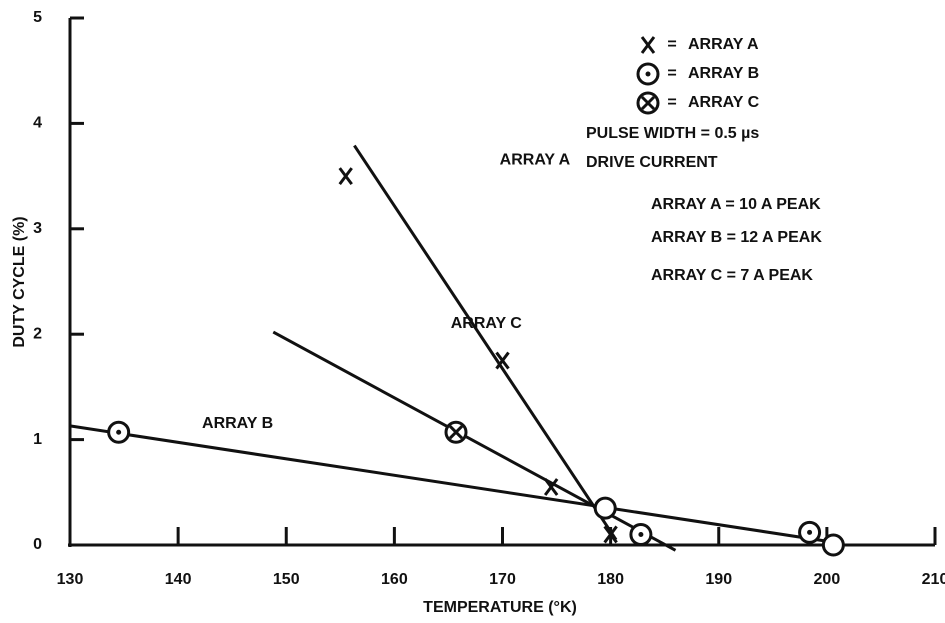 The width and height of the screenshot is (945, 623). Describe the element at coordinates (286, 579) in the screenshot. I see `x-tick-label: 150` at that location.